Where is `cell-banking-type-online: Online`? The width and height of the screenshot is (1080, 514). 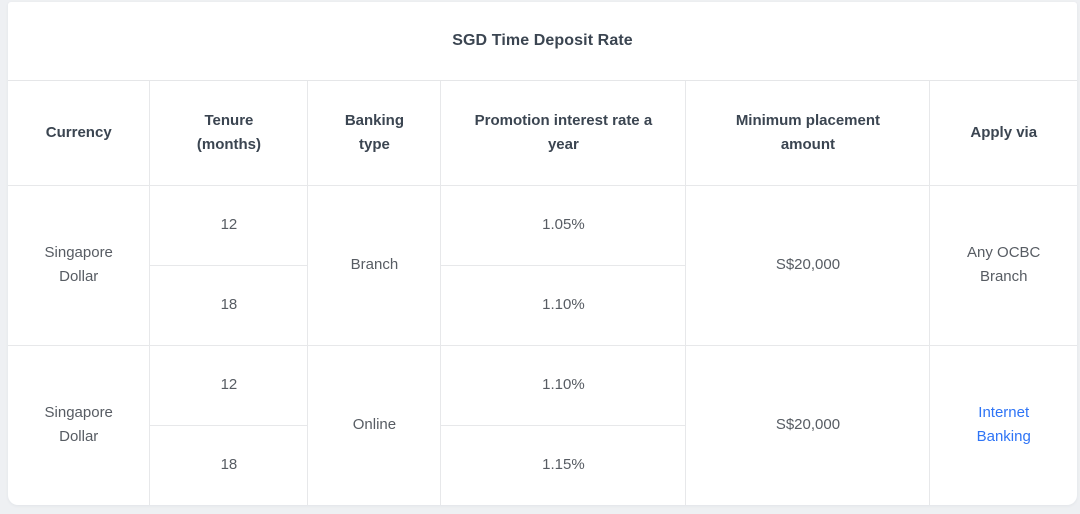
cell-banking-type-online: Online is located at coordinates (374, 424).